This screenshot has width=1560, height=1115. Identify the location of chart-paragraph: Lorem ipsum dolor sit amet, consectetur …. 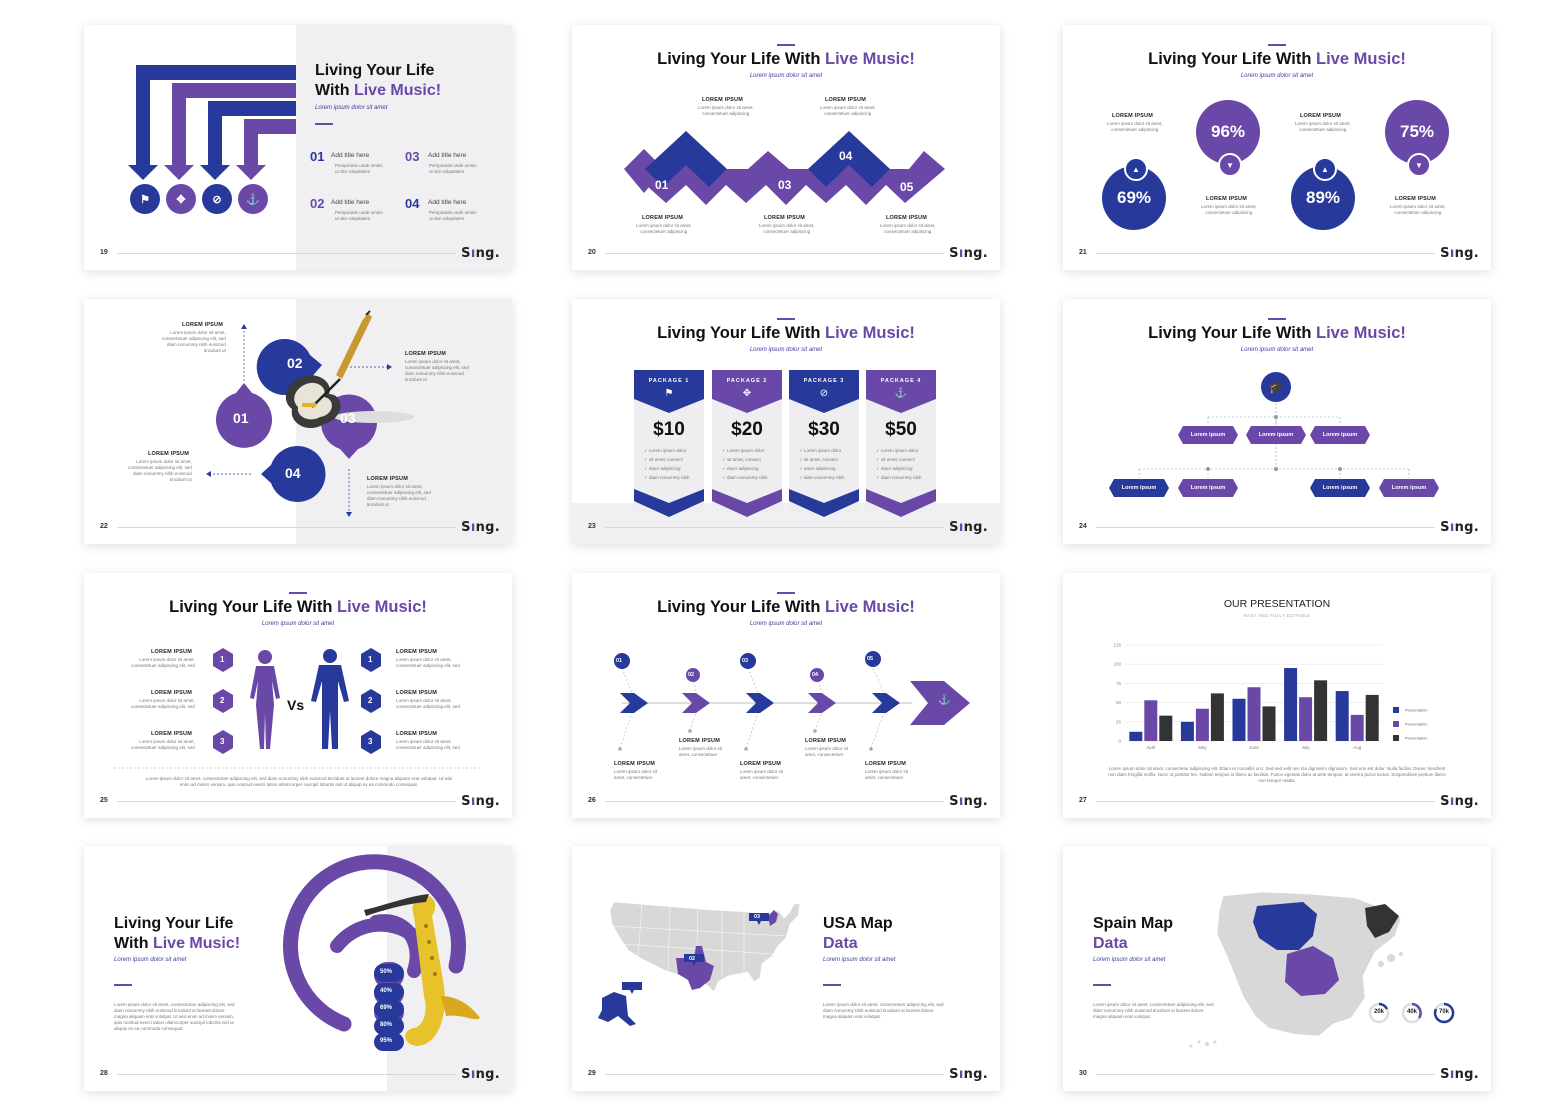
(1277, 774).